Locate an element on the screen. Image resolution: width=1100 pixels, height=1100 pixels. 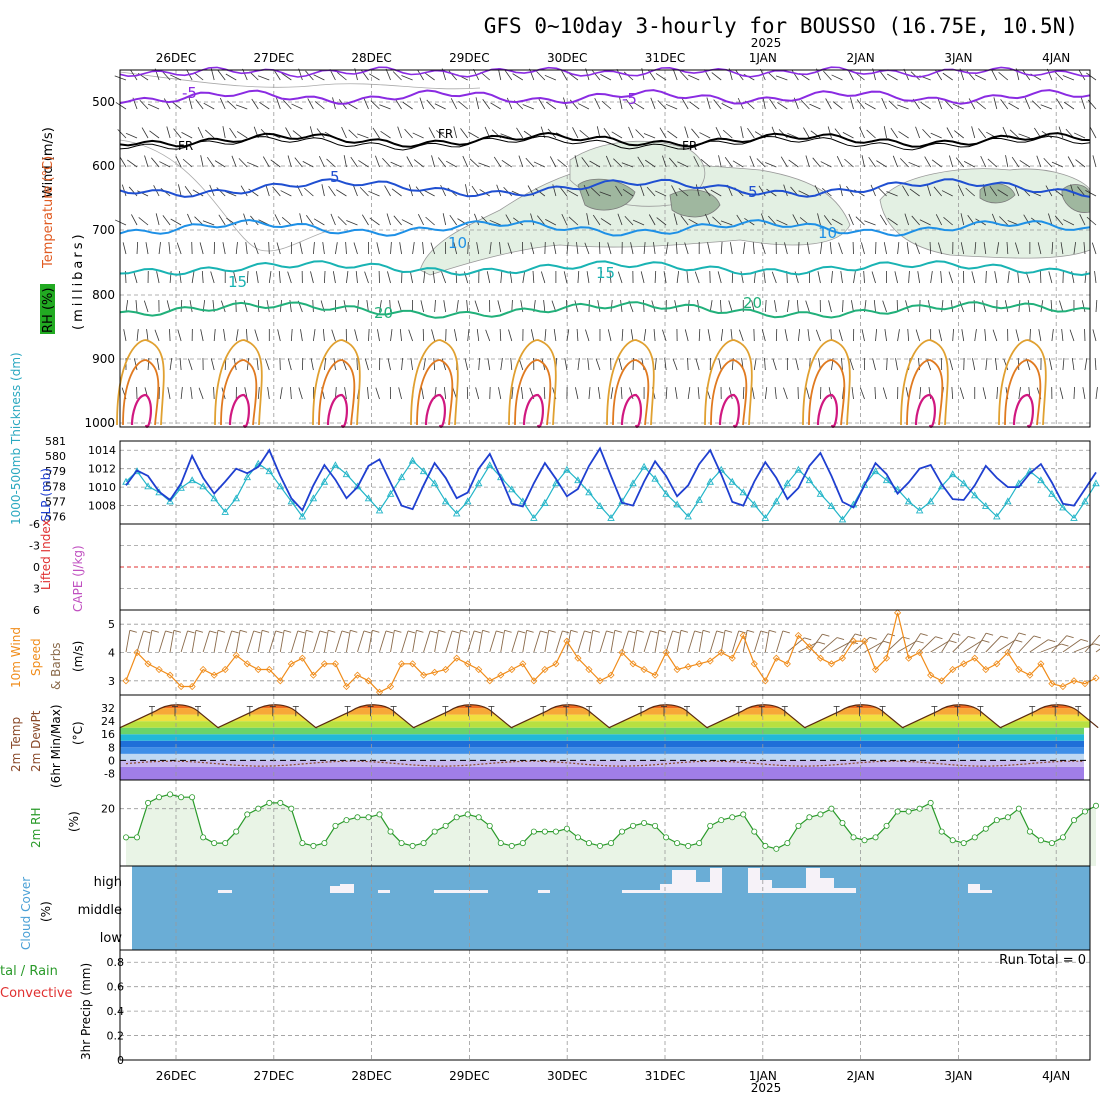
boundary-isotherm is located at coordinates (434, 382).